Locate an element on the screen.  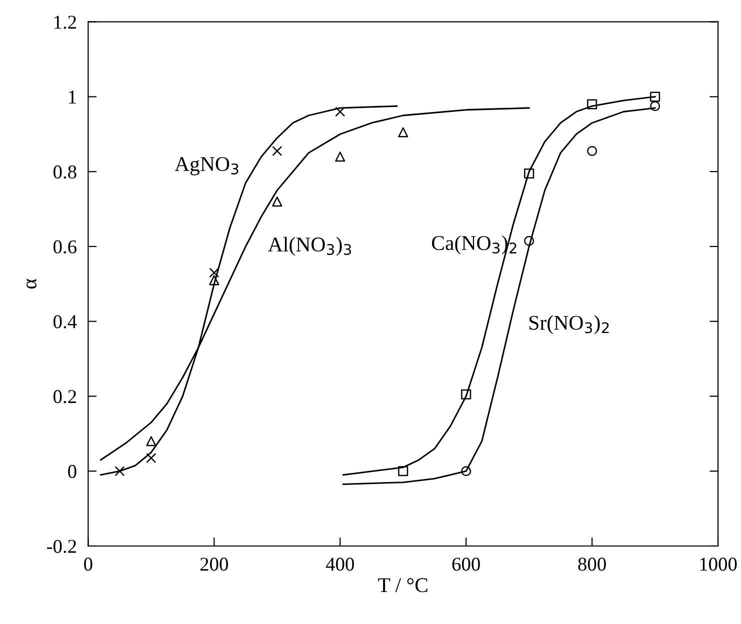
x-tick-label: 1000 is located at coordinates (718, 564).